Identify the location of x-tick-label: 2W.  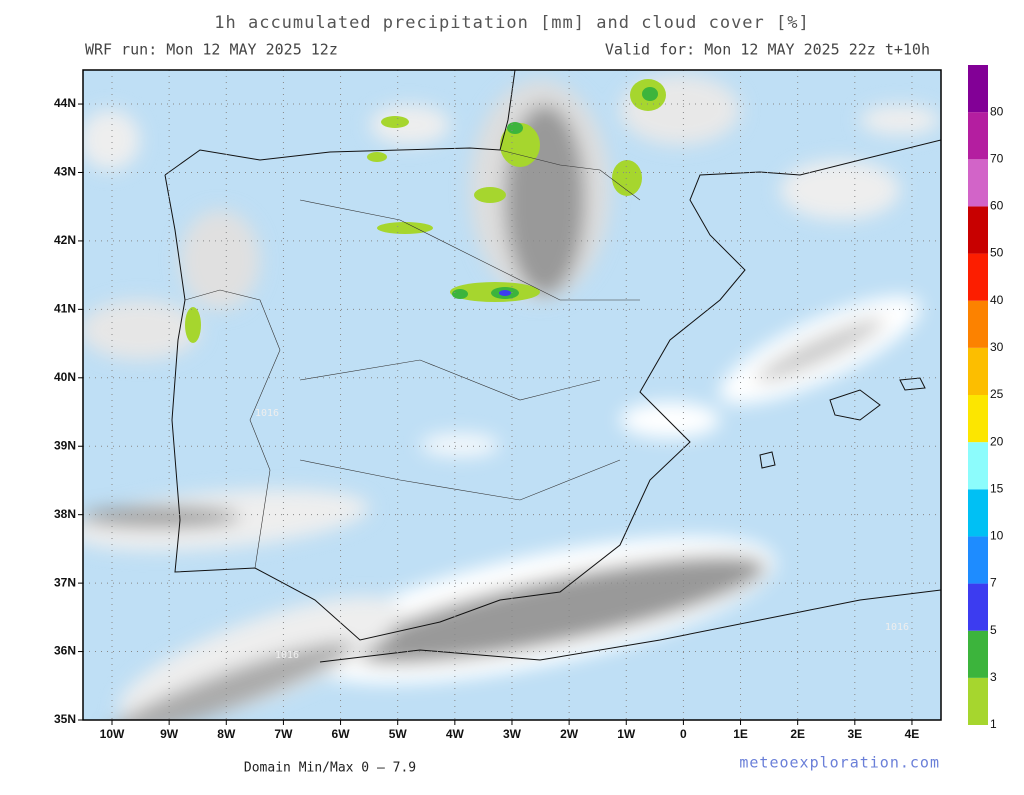
(569, 734).